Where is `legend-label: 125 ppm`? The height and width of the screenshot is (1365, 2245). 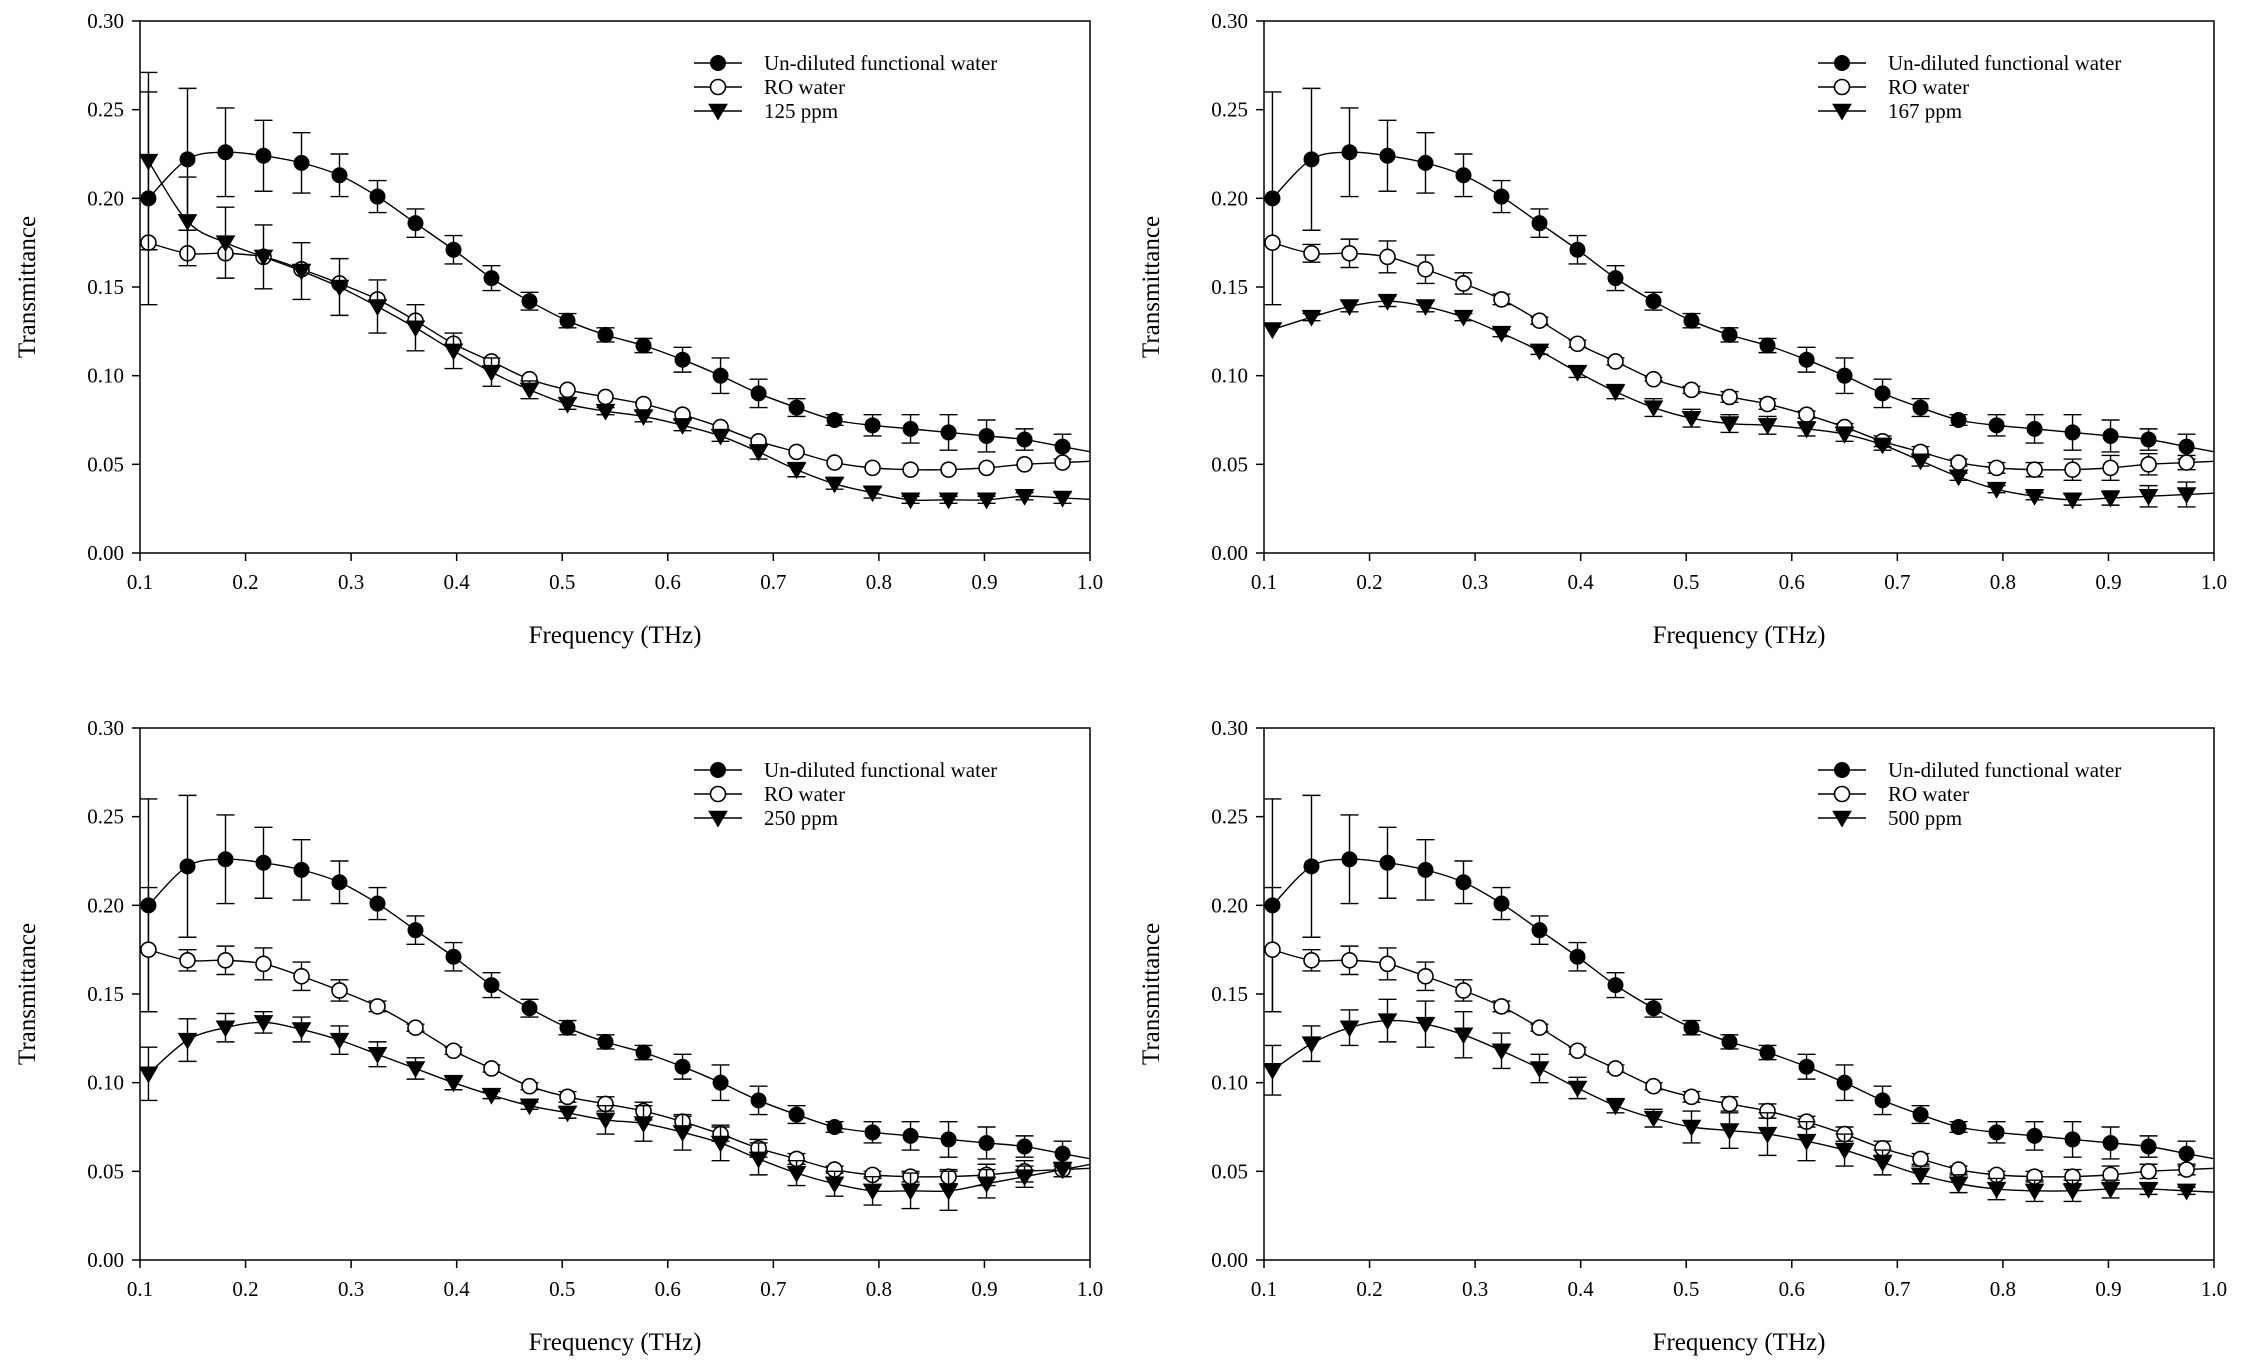
legend-label: 125 ppm is located at coordinates (801, 111).